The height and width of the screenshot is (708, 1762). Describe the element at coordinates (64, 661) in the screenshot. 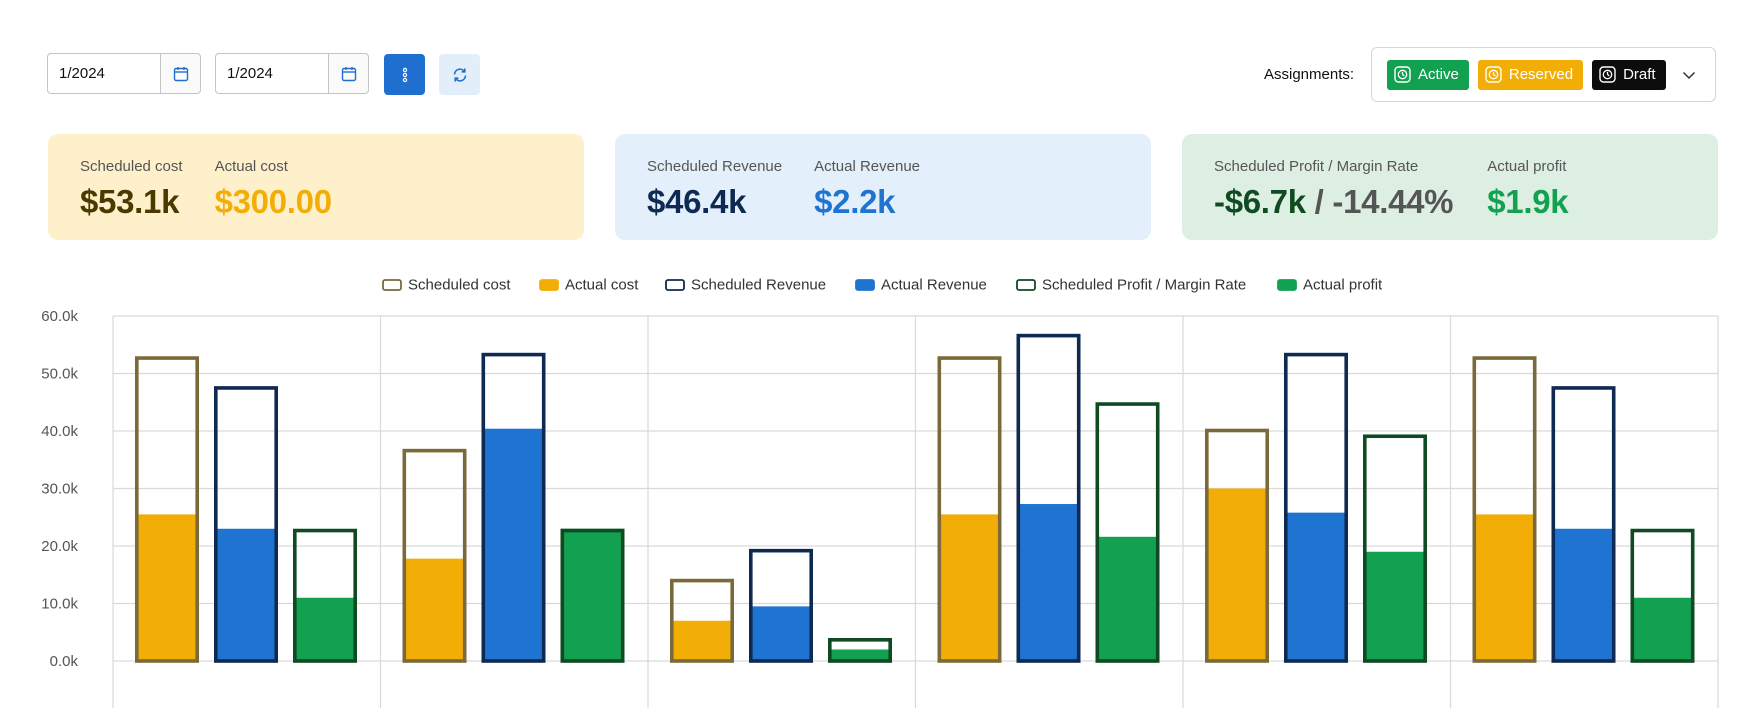

I see `y-tick-label: 0.0k` at that location.